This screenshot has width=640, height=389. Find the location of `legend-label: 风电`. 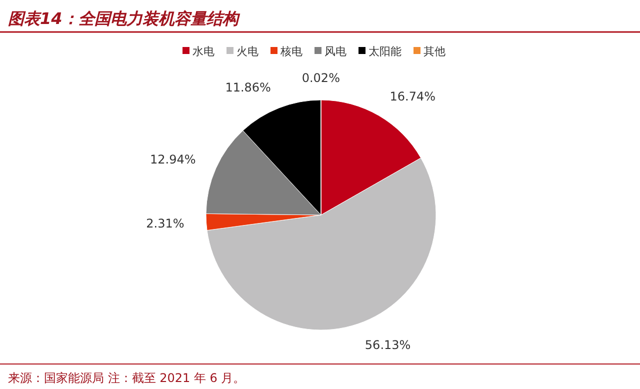

legend-label: 风电 is located at coordinates (335, 51).